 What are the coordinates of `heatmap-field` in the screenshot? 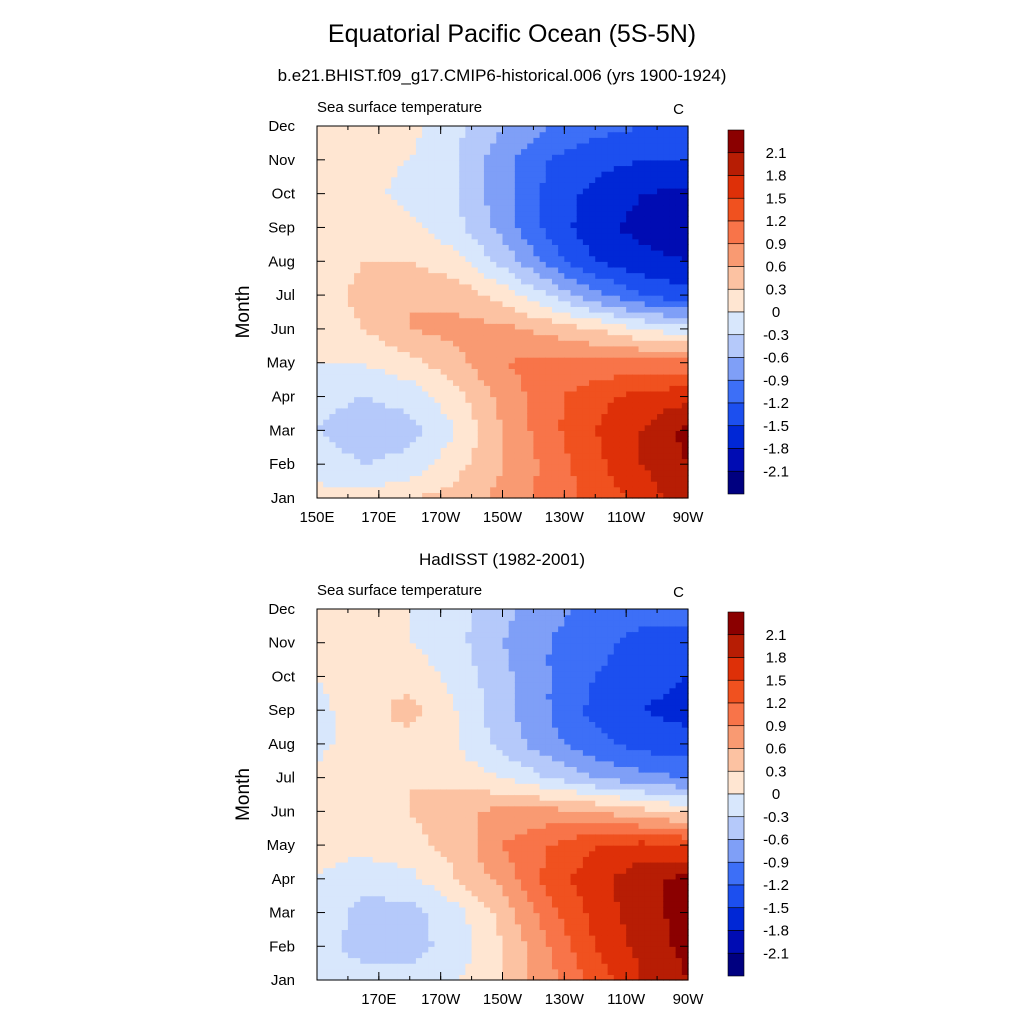 It's located at (503, 312).